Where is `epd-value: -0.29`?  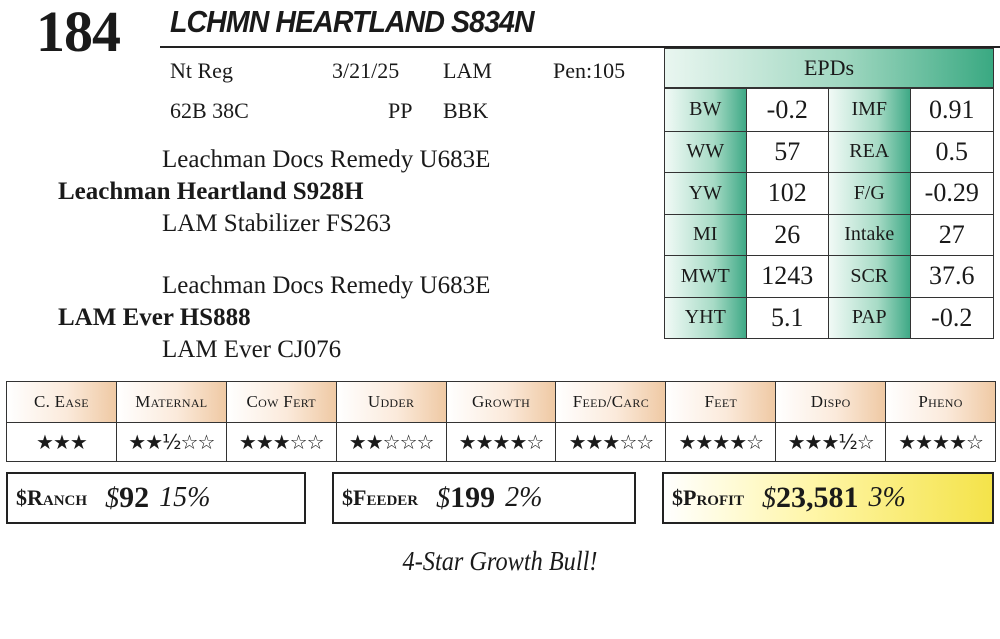
epd-value: -0.29 is located at coordinates (951, 193).